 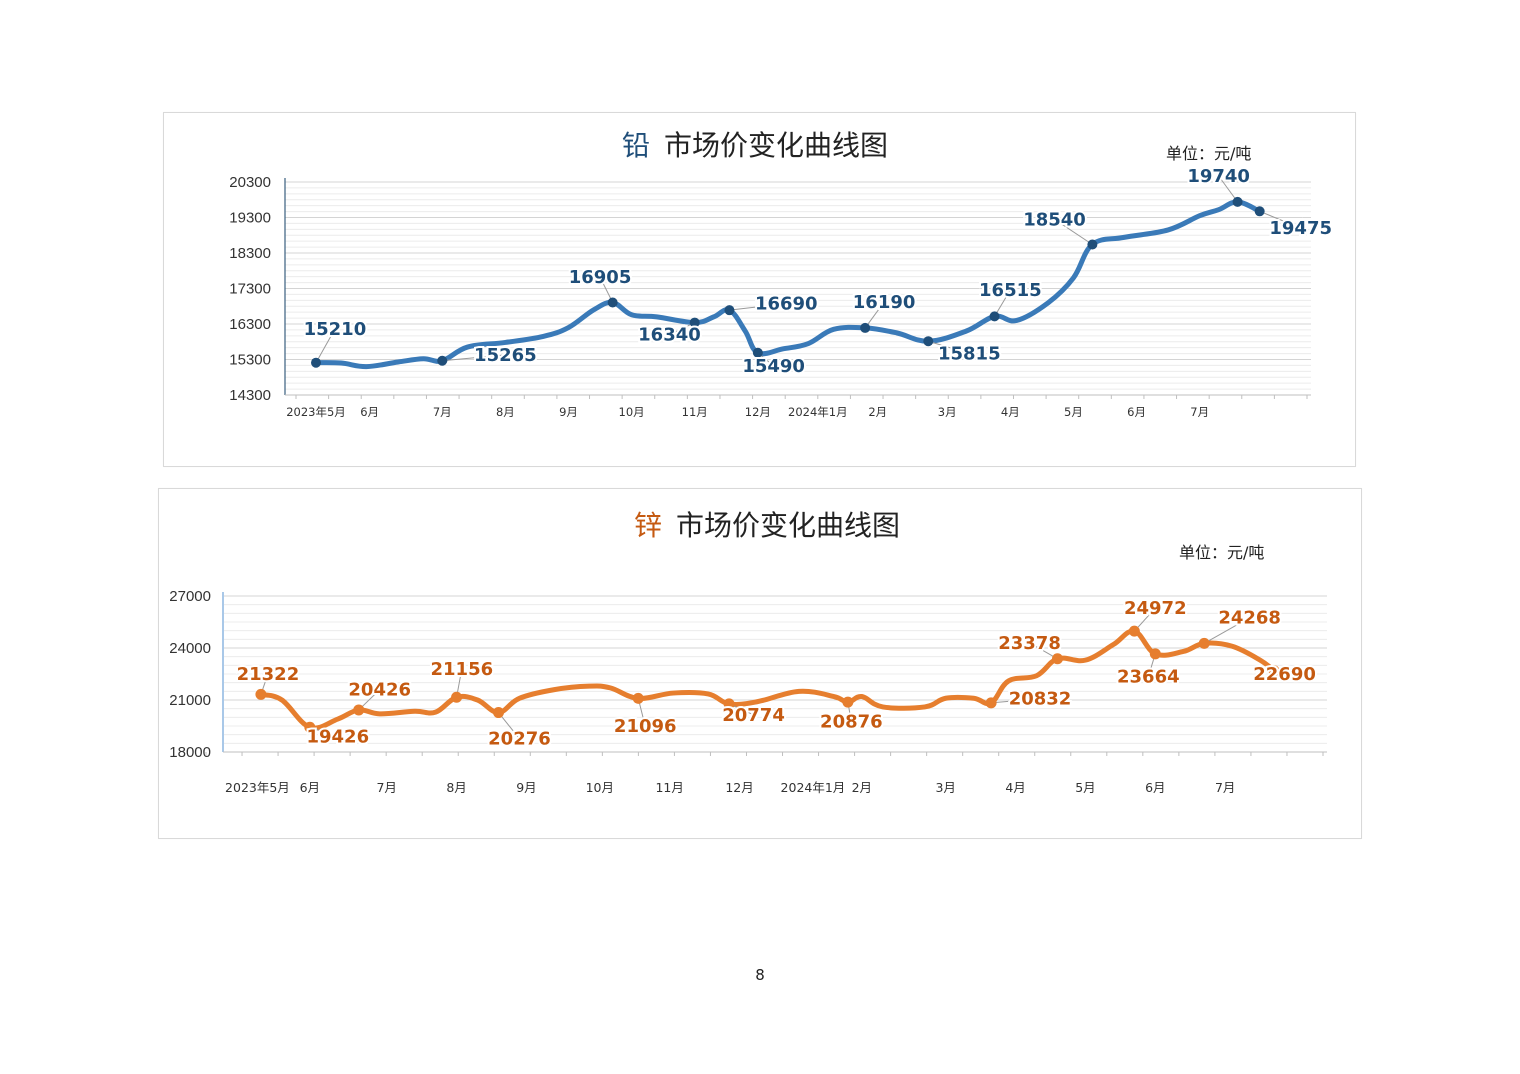 What do you see at coordinates (632, 412) in the screenshot?
I see `x-tick-label: 10月` at bounding box center [632, 412].